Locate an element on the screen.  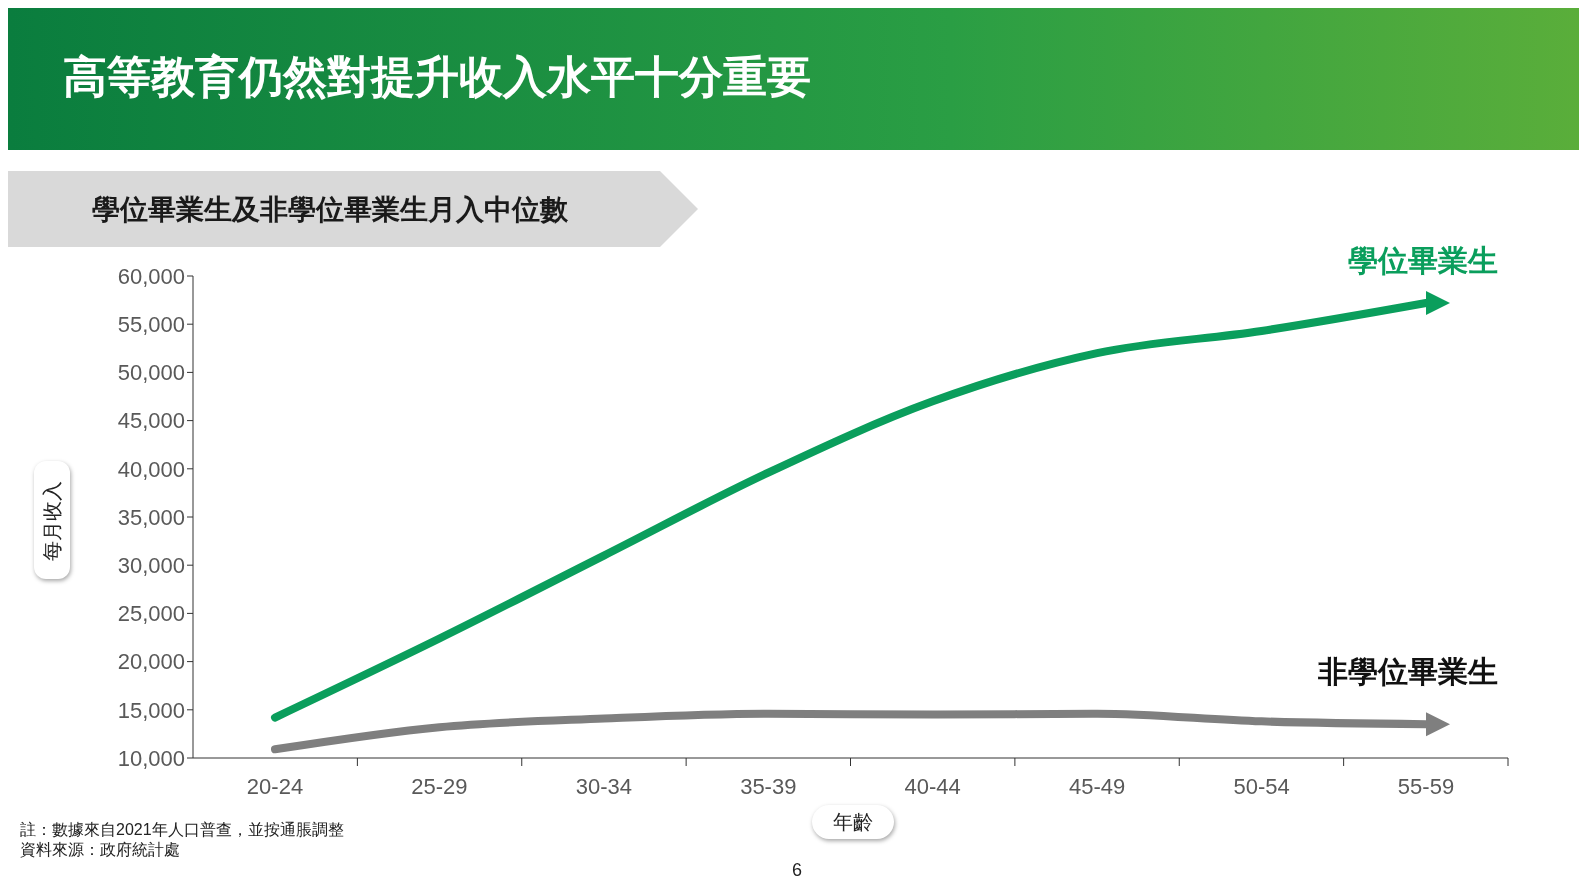
text: 註：數據來自2021年人口普查，並按通脹調整 is located at coordinates (182, 830).